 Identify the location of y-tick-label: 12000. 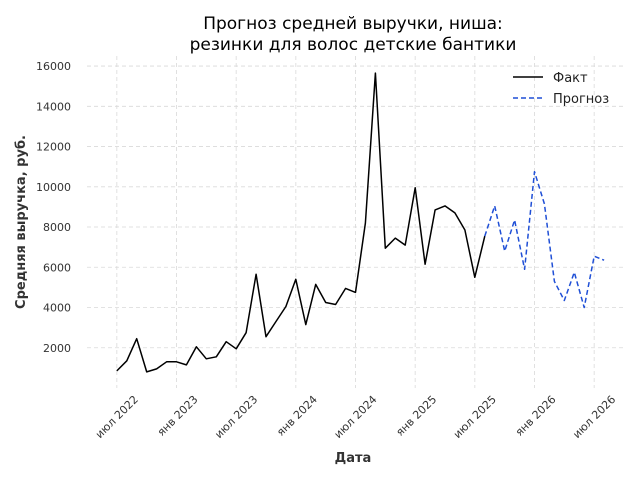
(53, 147).